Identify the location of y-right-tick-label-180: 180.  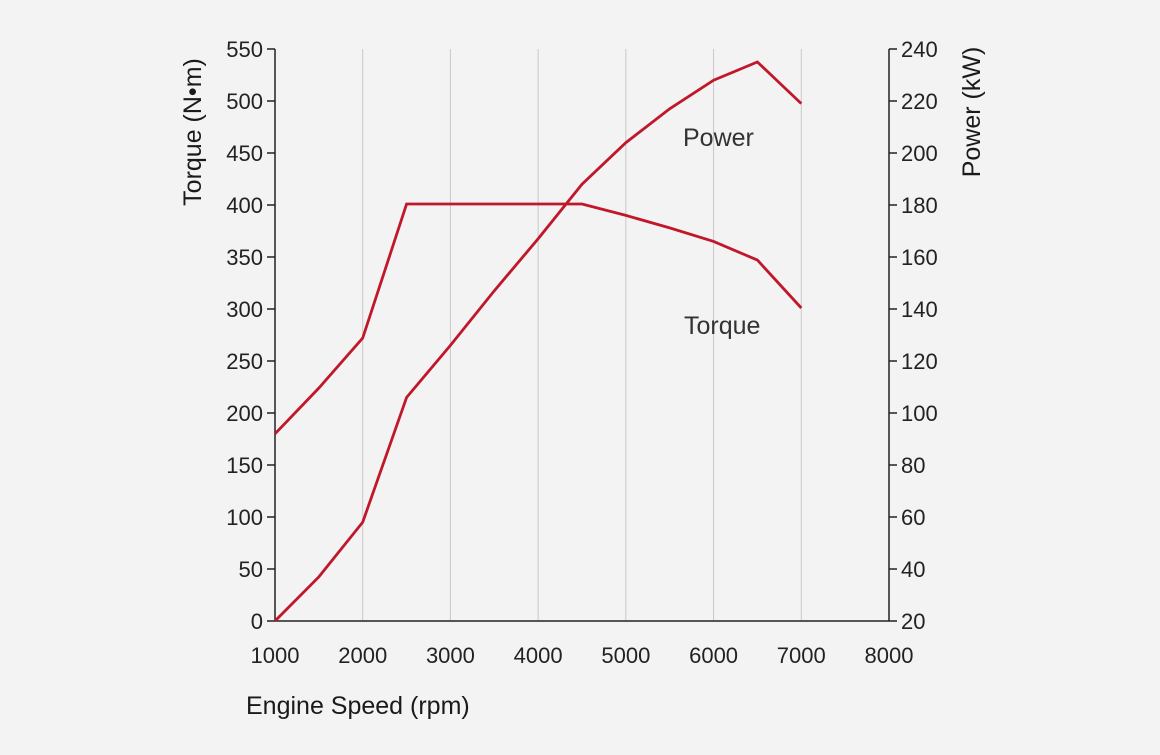
(919, 205).